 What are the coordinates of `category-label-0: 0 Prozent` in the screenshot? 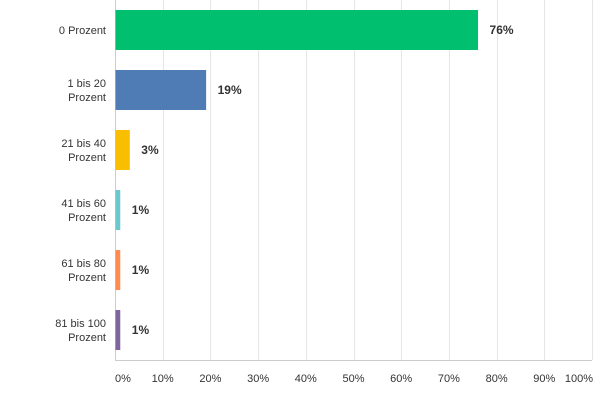 It's located at (82, 31).